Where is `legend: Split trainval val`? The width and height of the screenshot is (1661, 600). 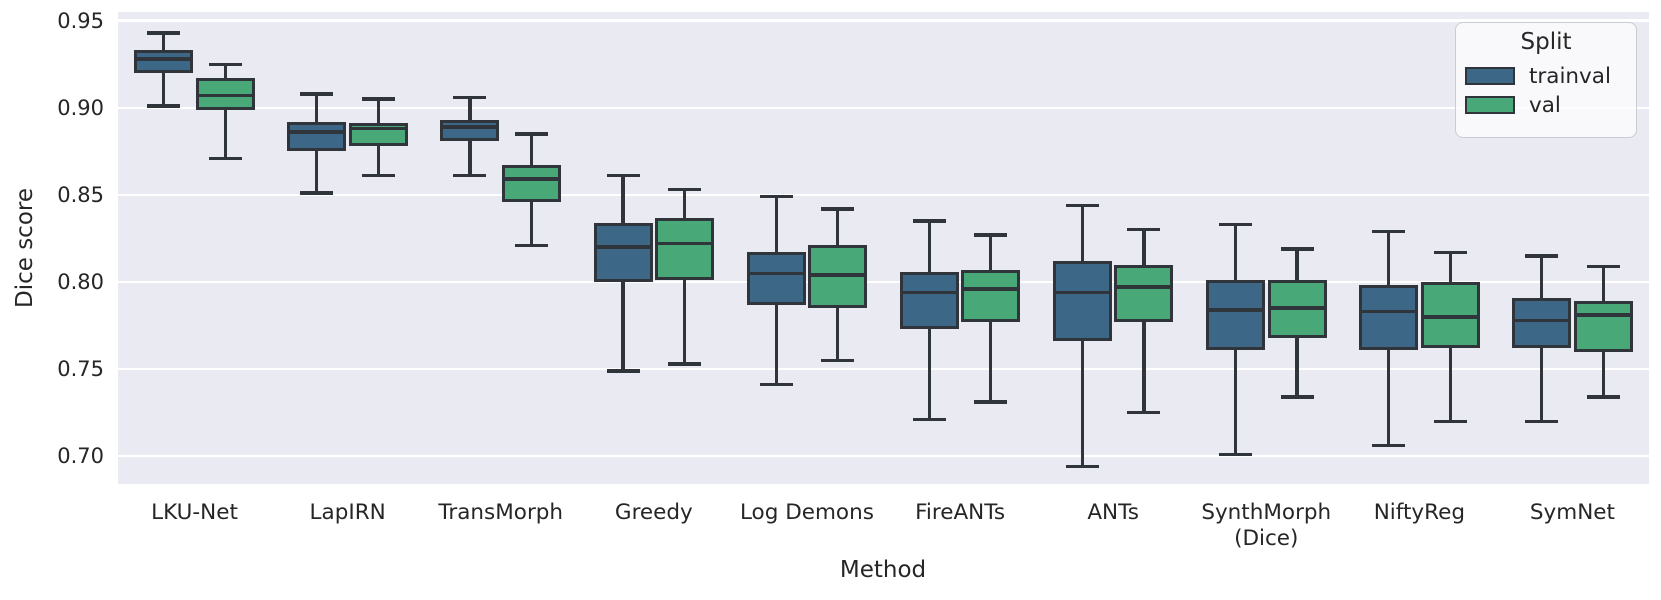 legend: Split trainval val is located at coordinates (1546, 80).